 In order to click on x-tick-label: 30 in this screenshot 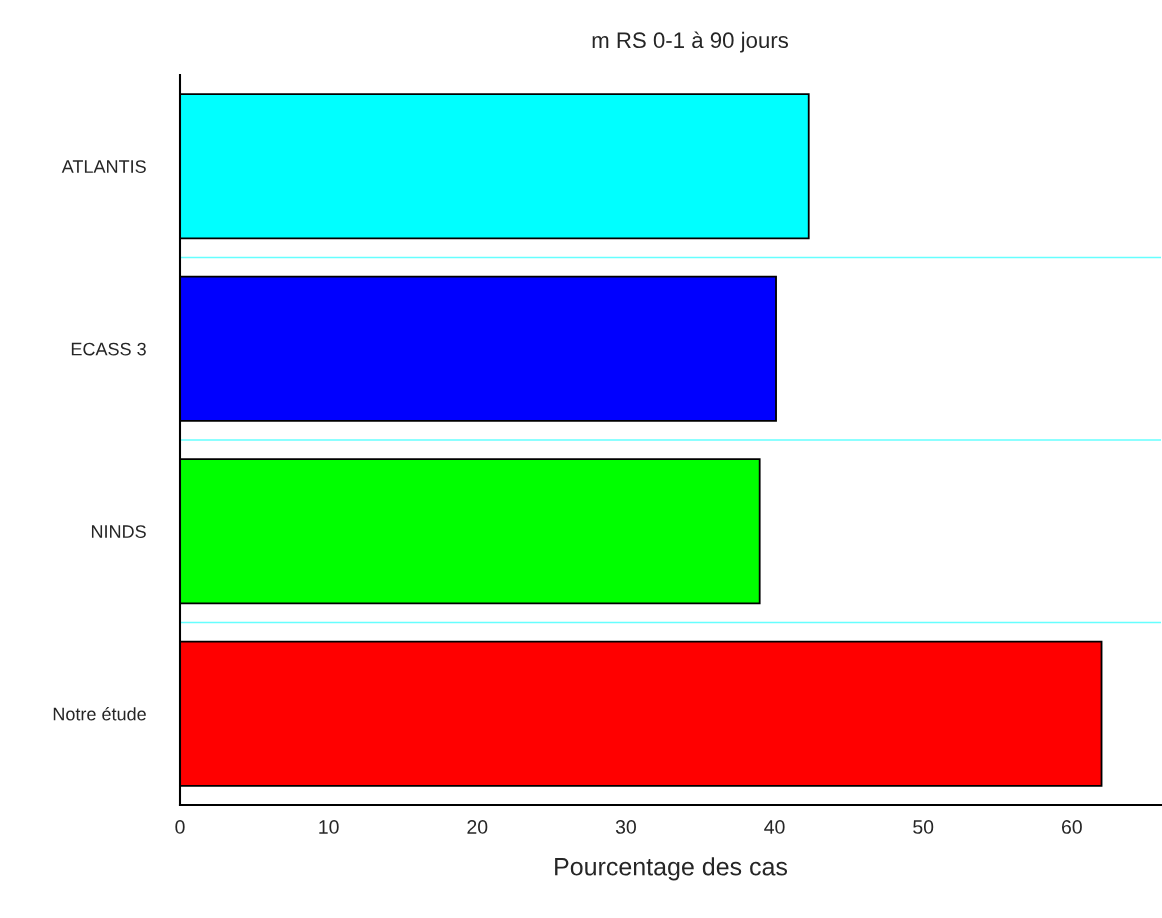, I will do `click(625, 827)`.